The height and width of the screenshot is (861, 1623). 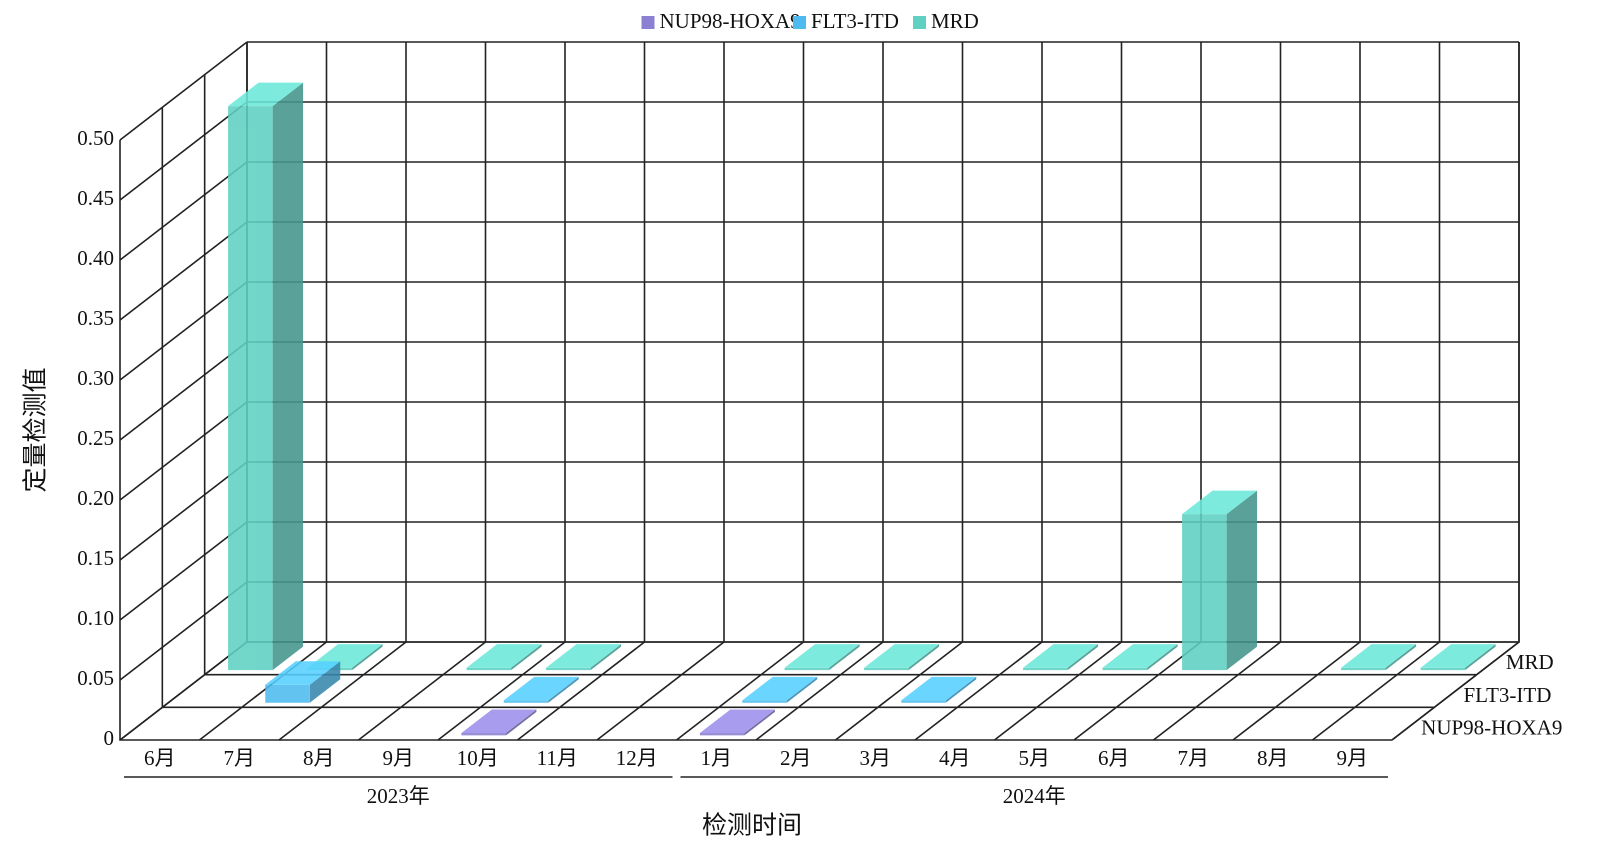 What do you see at coordinates (717, 758) in the screenshot?
I see `x-tick-label: 1月` at bounding box center [717, 758].